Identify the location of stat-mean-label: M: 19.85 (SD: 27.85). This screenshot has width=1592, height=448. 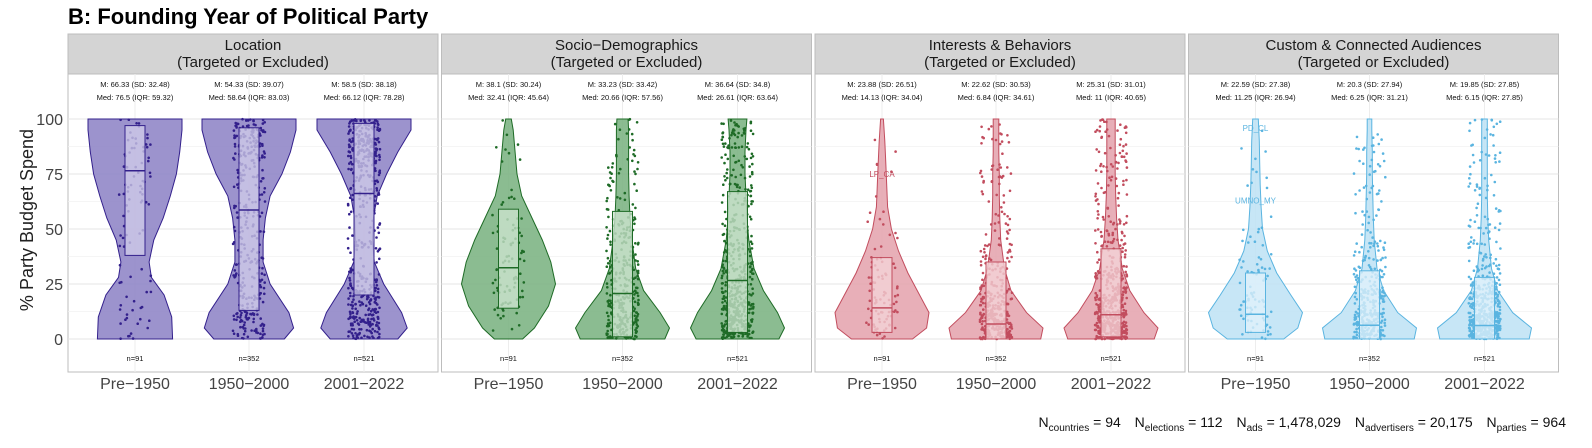
(1485, 84).